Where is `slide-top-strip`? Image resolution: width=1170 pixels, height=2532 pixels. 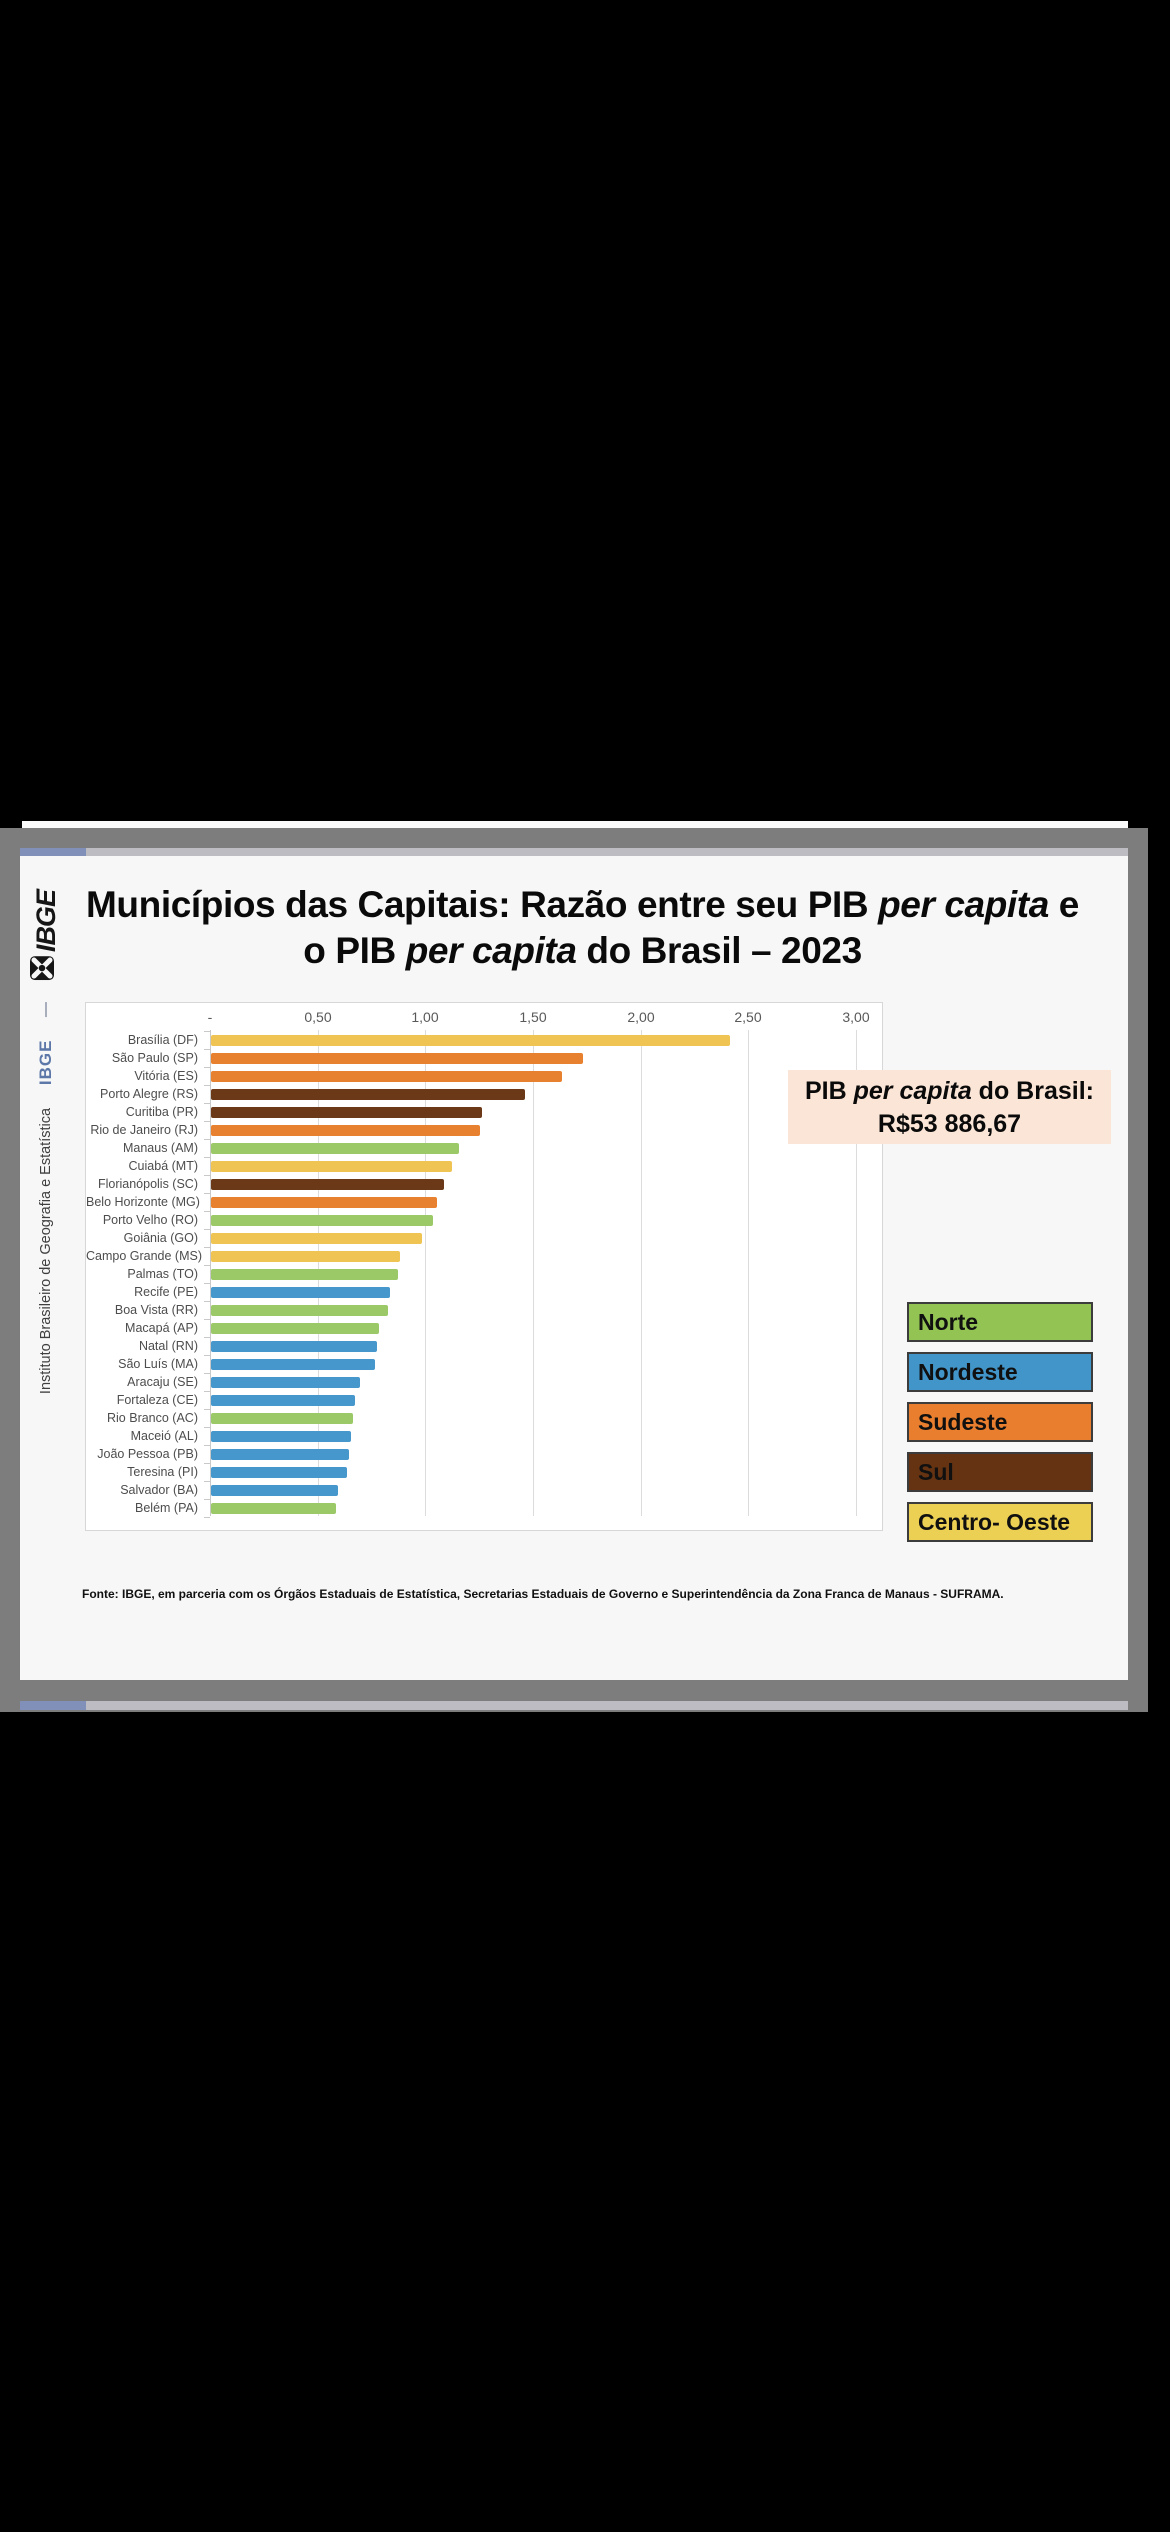 slide-top-strip is located at coordinates (574, 852).